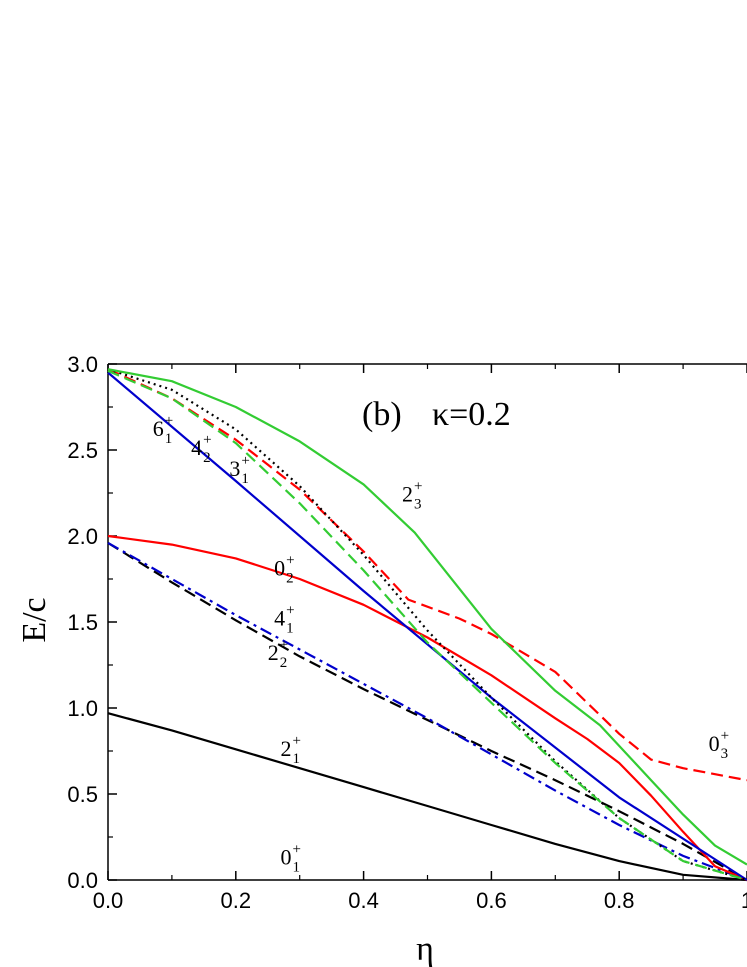  I want to click on level-label: 6 +1, so click(163, 430).